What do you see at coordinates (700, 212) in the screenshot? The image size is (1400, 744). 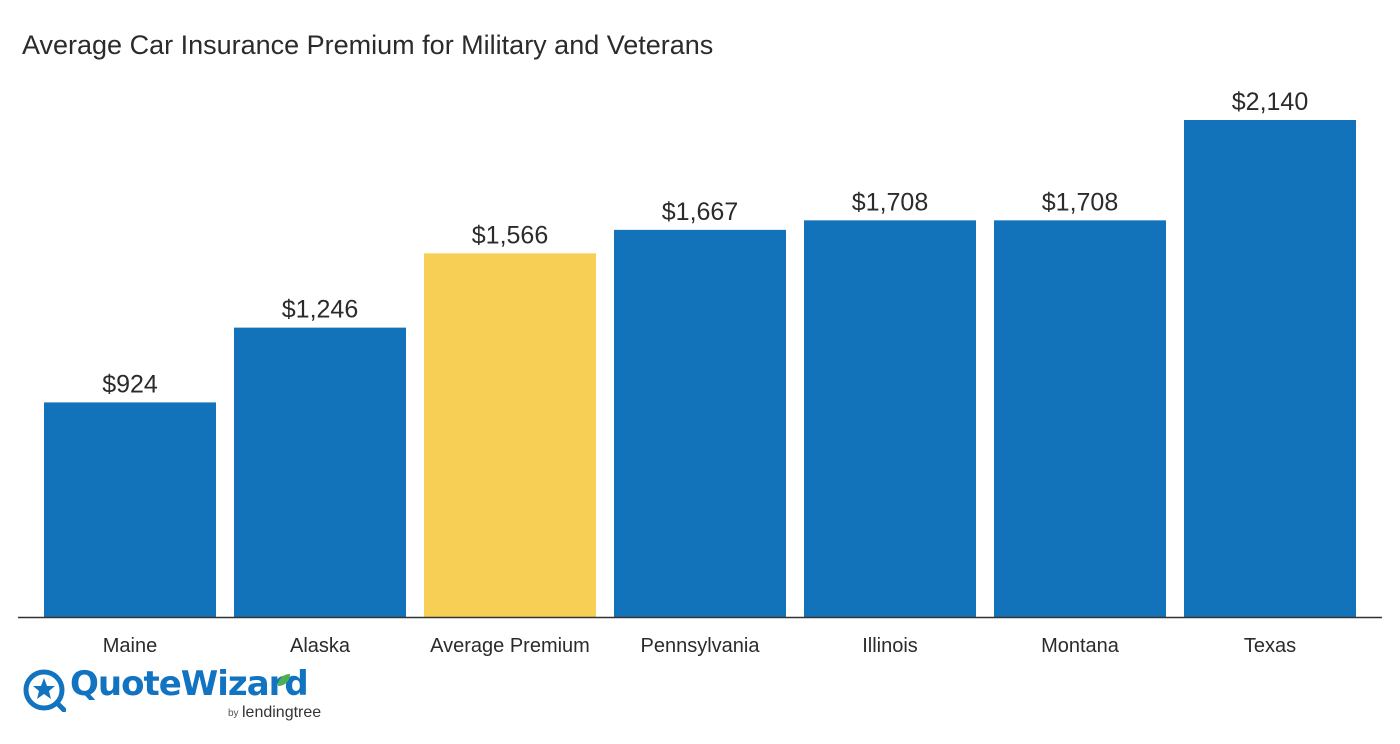 I see `bar-value-label: $1,667` at bounding box center [700, 212].